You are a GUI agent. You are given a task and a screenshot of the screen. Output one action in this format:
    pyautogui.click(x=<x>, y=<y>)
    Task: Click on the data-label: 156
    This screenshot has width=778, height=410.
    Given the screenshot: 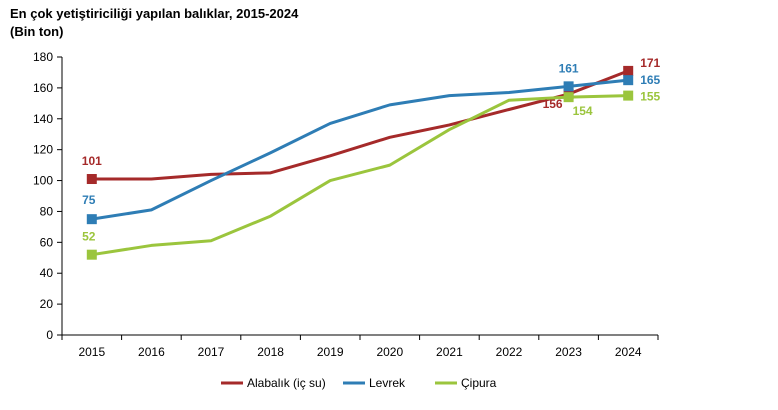 What is the action you would take?
    pyautogui.click(x=553, y=104)
    